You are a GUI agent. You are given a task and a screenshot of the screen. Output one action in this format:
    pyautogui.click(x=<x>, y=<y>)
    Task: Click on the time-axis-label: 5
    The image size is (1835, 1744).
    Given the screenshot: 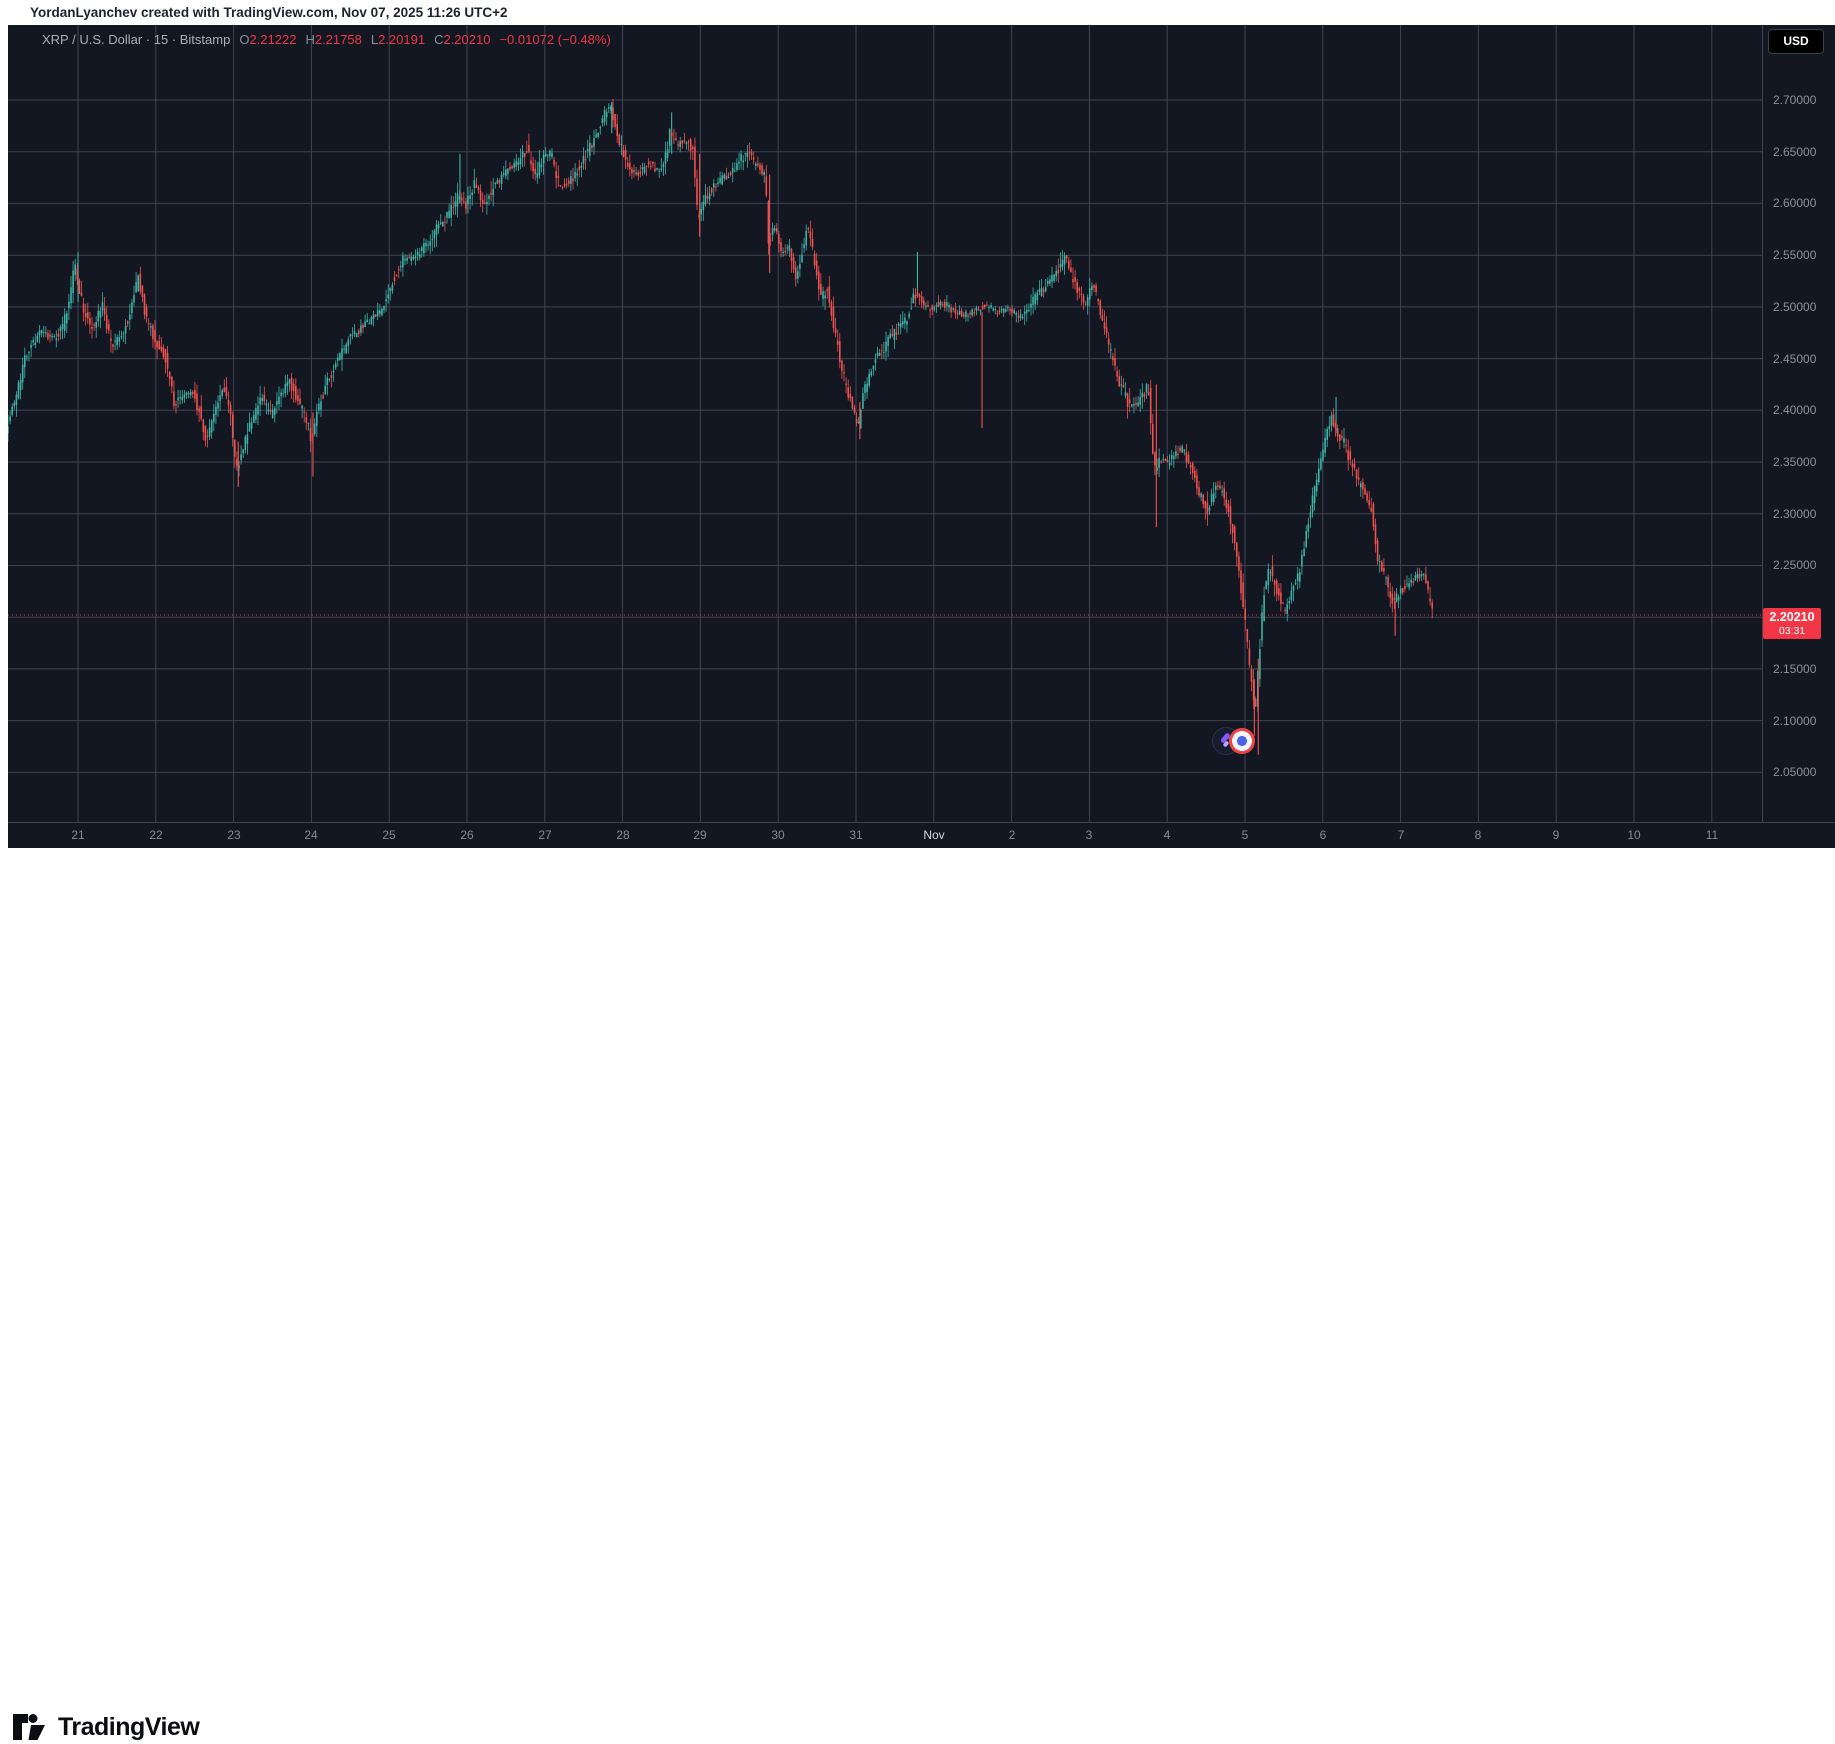 What is the action you would take?
    pyautogui.click(x=1245, y=835)
    